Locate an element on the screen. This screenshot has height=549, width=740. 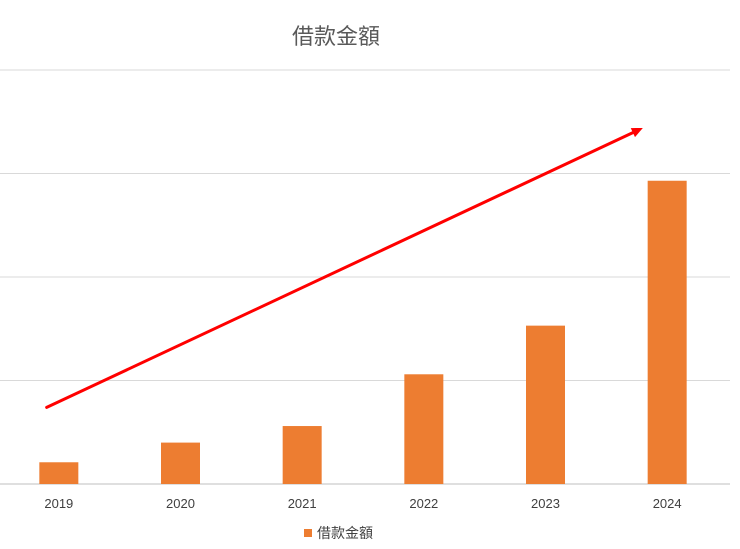
bar-2019 is located at coordinates (59, 473).